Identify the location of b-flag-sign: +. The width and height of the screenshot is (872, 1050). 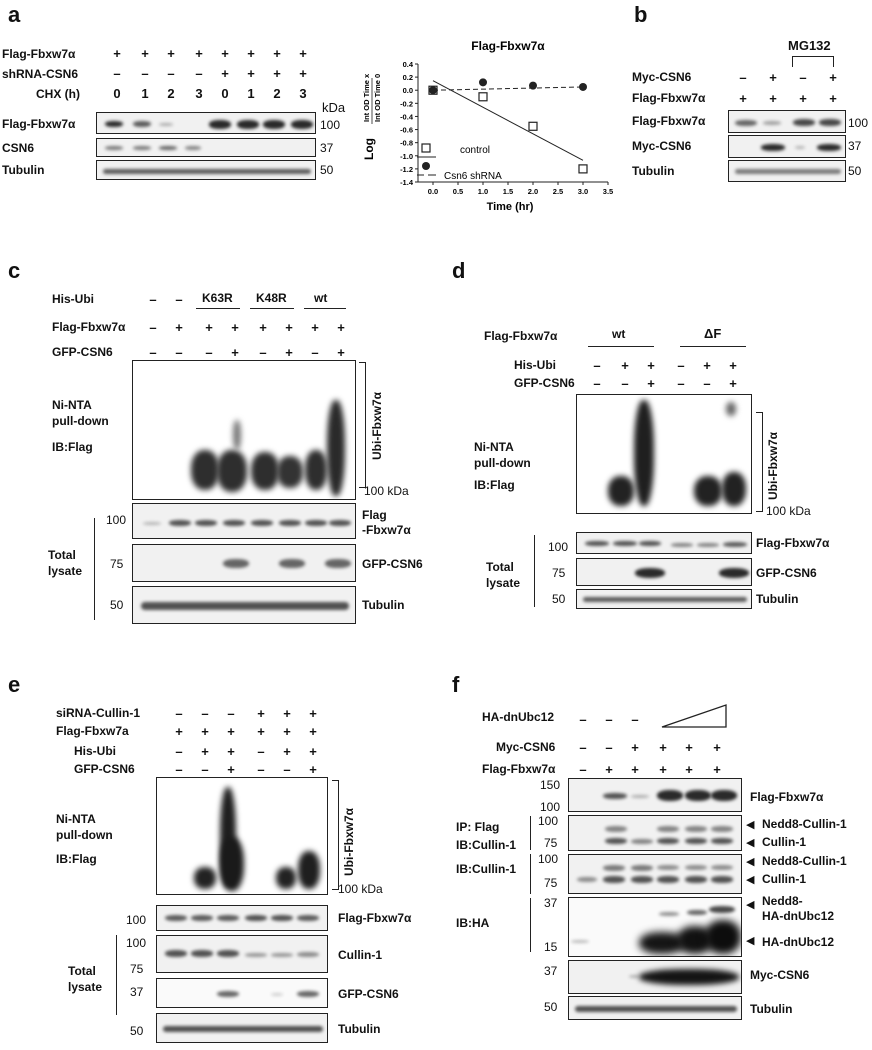
(743, 98).